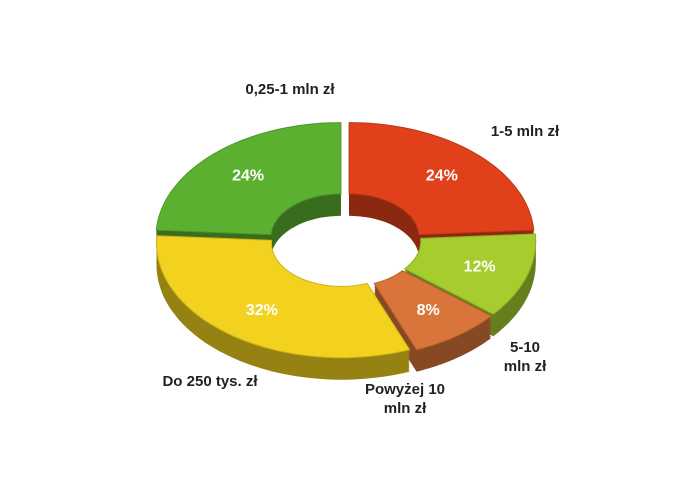  I want to click on category-label: Do 250 tys. zł, so click(210, 381).